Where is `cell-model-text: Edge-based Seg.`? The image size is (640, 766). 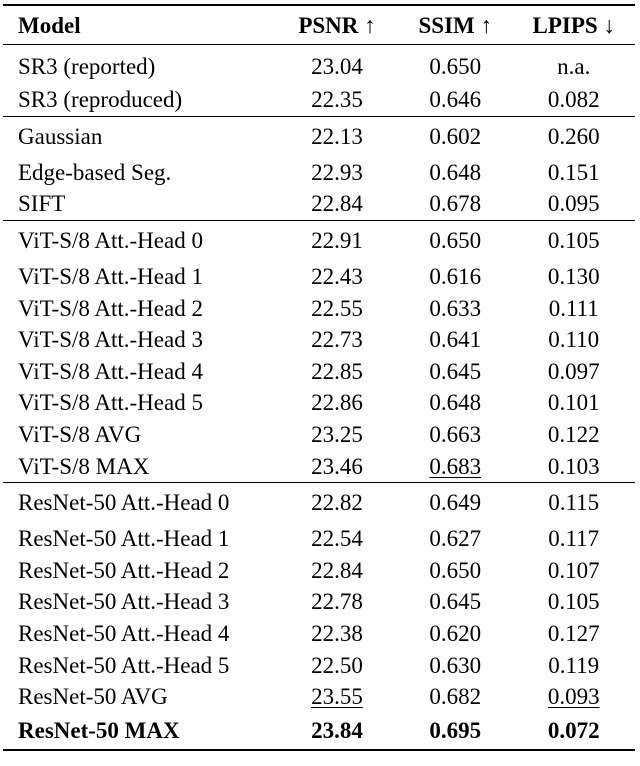 cell-model-text: Edge-based Seg. is located at coordinates (95, 172).